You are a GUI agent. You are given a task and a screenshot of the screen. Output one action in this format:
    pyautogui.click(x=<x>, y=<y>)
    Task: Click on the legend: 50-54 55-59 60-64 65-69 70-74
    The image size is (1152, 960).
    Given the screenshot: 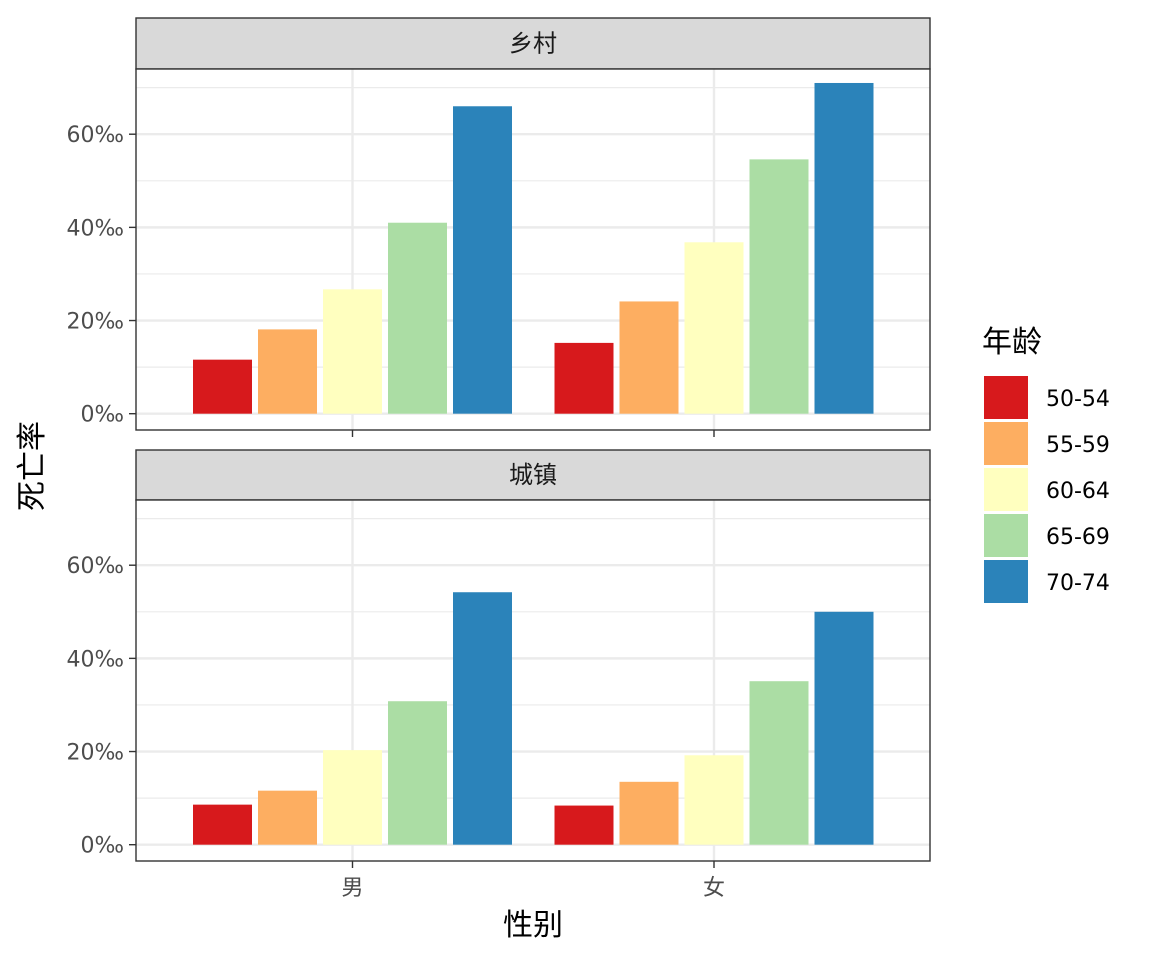 What is the action you would take?
    pyautogui.click(x=1047, y=489)
    